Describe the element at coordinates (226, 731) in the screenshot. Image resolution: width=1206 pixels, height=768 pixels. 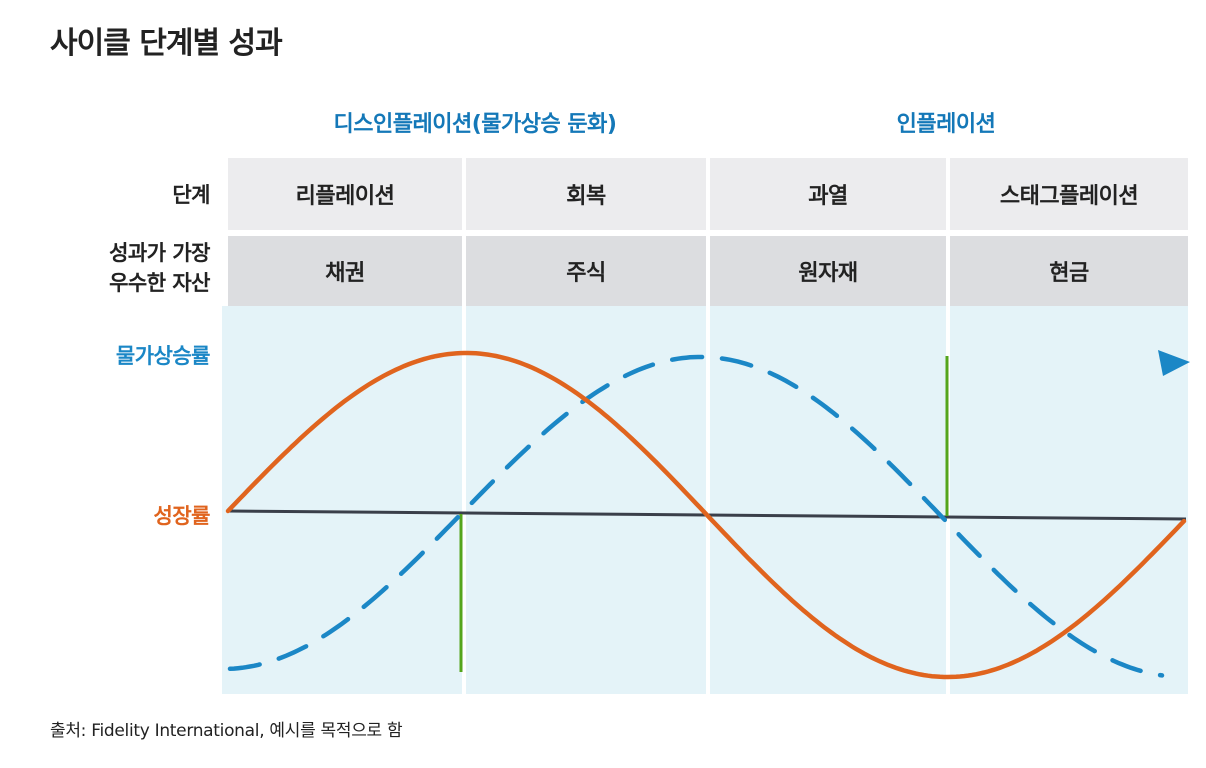
I see `source-note: 출처: Fidelity International, 예시를 목적으로 함` at that location.